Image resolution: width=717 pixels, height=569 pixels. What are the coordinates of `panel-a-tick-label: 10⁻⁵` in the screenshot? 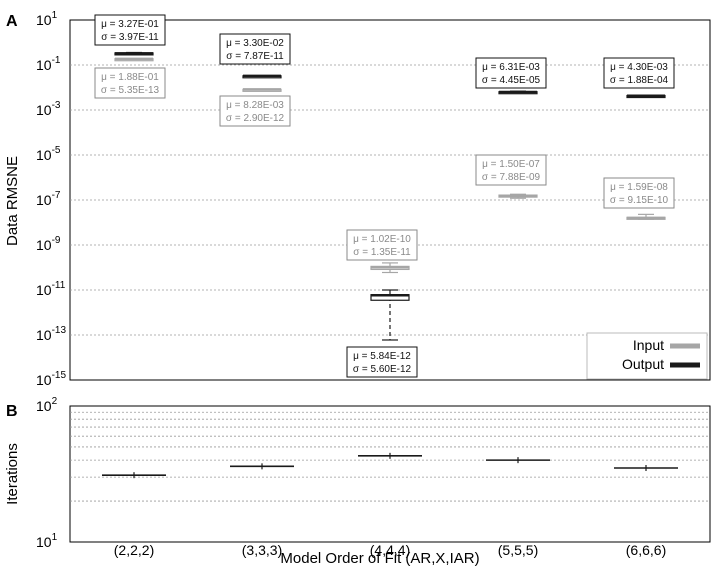 It's located at (48, 154).